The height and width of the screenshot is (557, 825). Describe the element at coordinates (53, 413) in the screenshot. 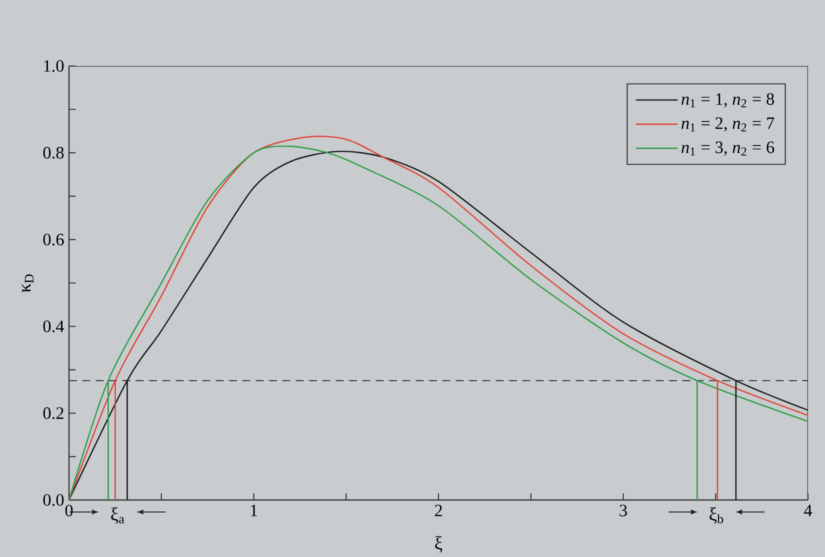

I see `y-tick-label: 0.2` at that location.